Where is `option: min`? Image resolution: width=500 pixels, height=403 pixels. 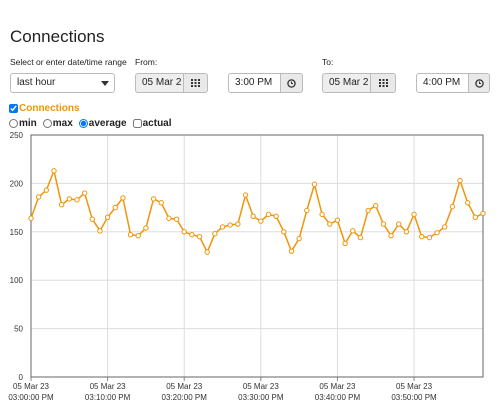 option: min is located at coordinates (23, 123).